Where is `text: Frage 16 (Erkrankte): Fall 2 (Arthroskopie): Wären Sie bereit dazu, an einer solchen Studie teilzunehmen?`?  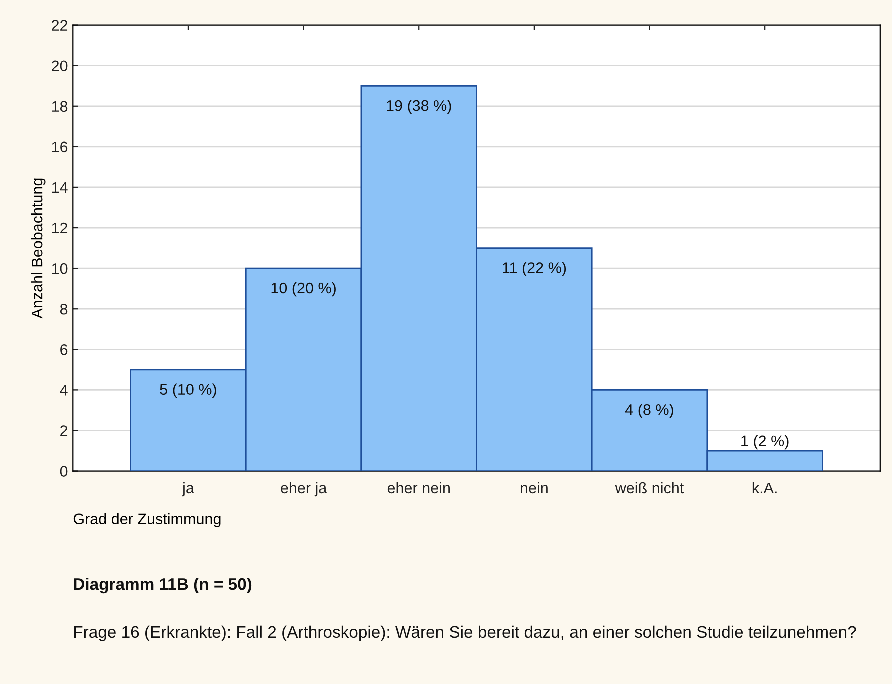 text: Frage 16 (Erkrankte): Fall 2 (Arthroskopie): Wären Sie bereit dazu, an einer solchen Studie teilzunehmen? is located at coordinates (465, 634).